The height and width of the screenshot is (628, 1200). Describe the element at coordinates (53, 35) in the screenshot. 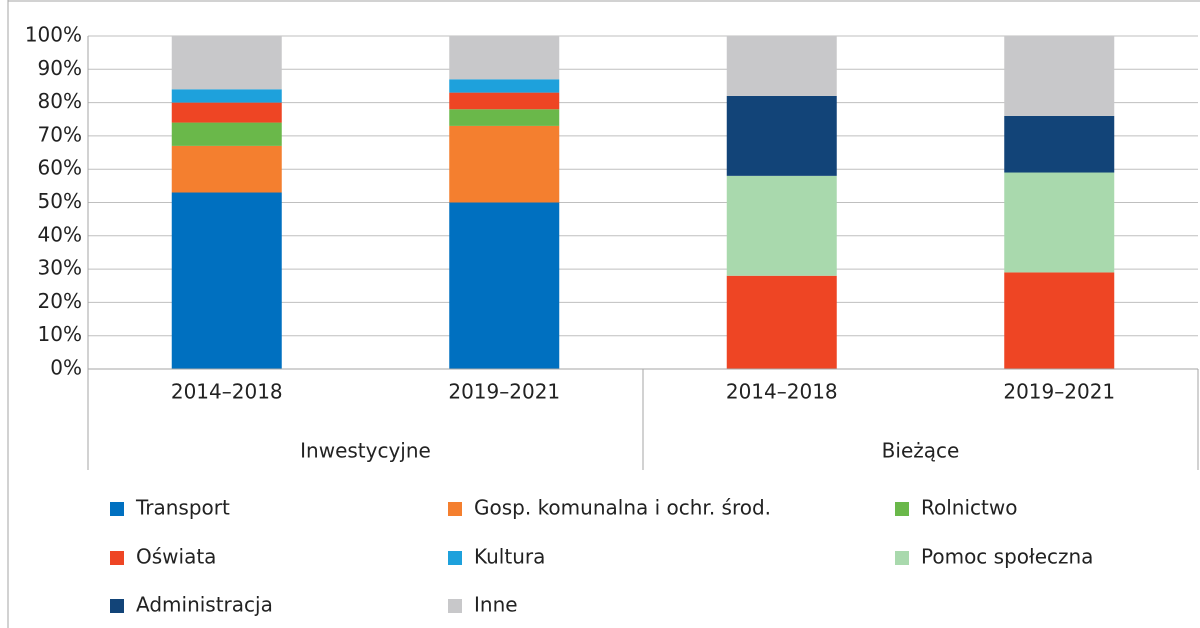

I see `y-tick-label: 100%` at that location.